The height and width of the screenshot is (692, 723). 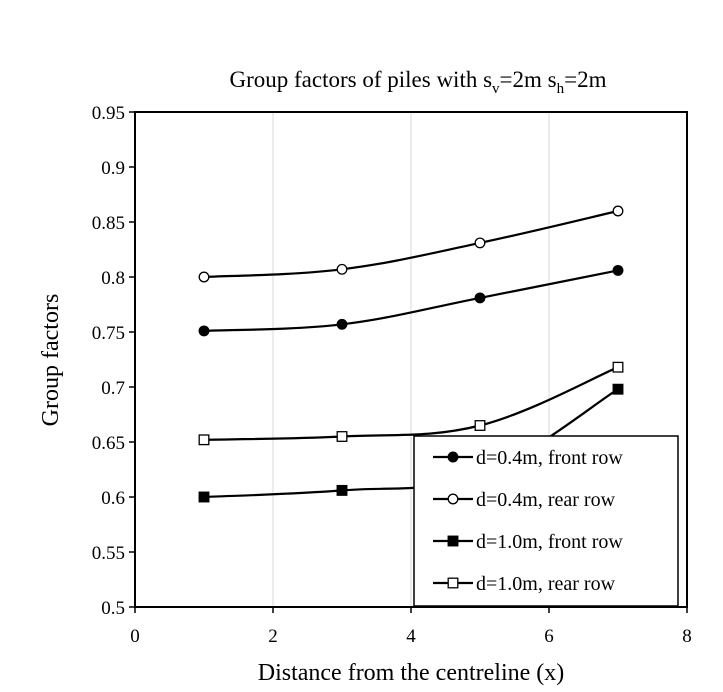 I want to click on x-tick-label: 6, so click(x=549, y=636).